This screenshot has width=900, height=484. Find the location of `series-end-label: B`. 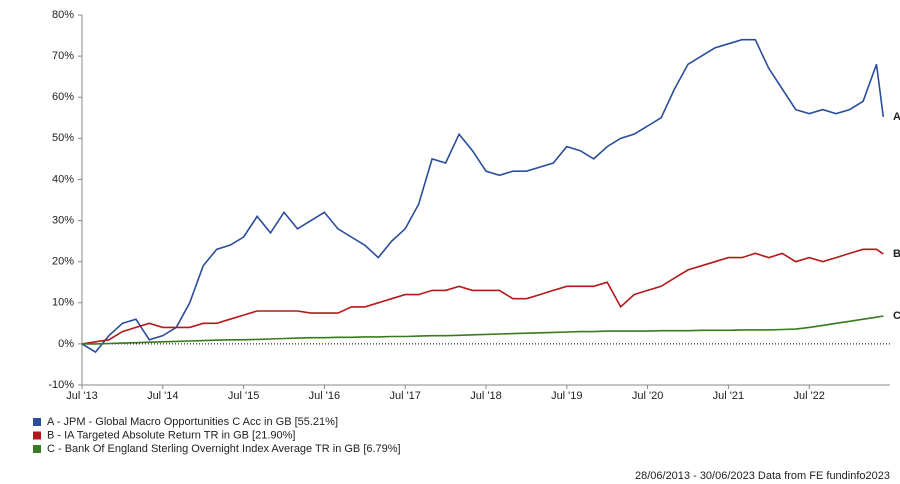

series-end-label: B is located at coordinates (896, 254).